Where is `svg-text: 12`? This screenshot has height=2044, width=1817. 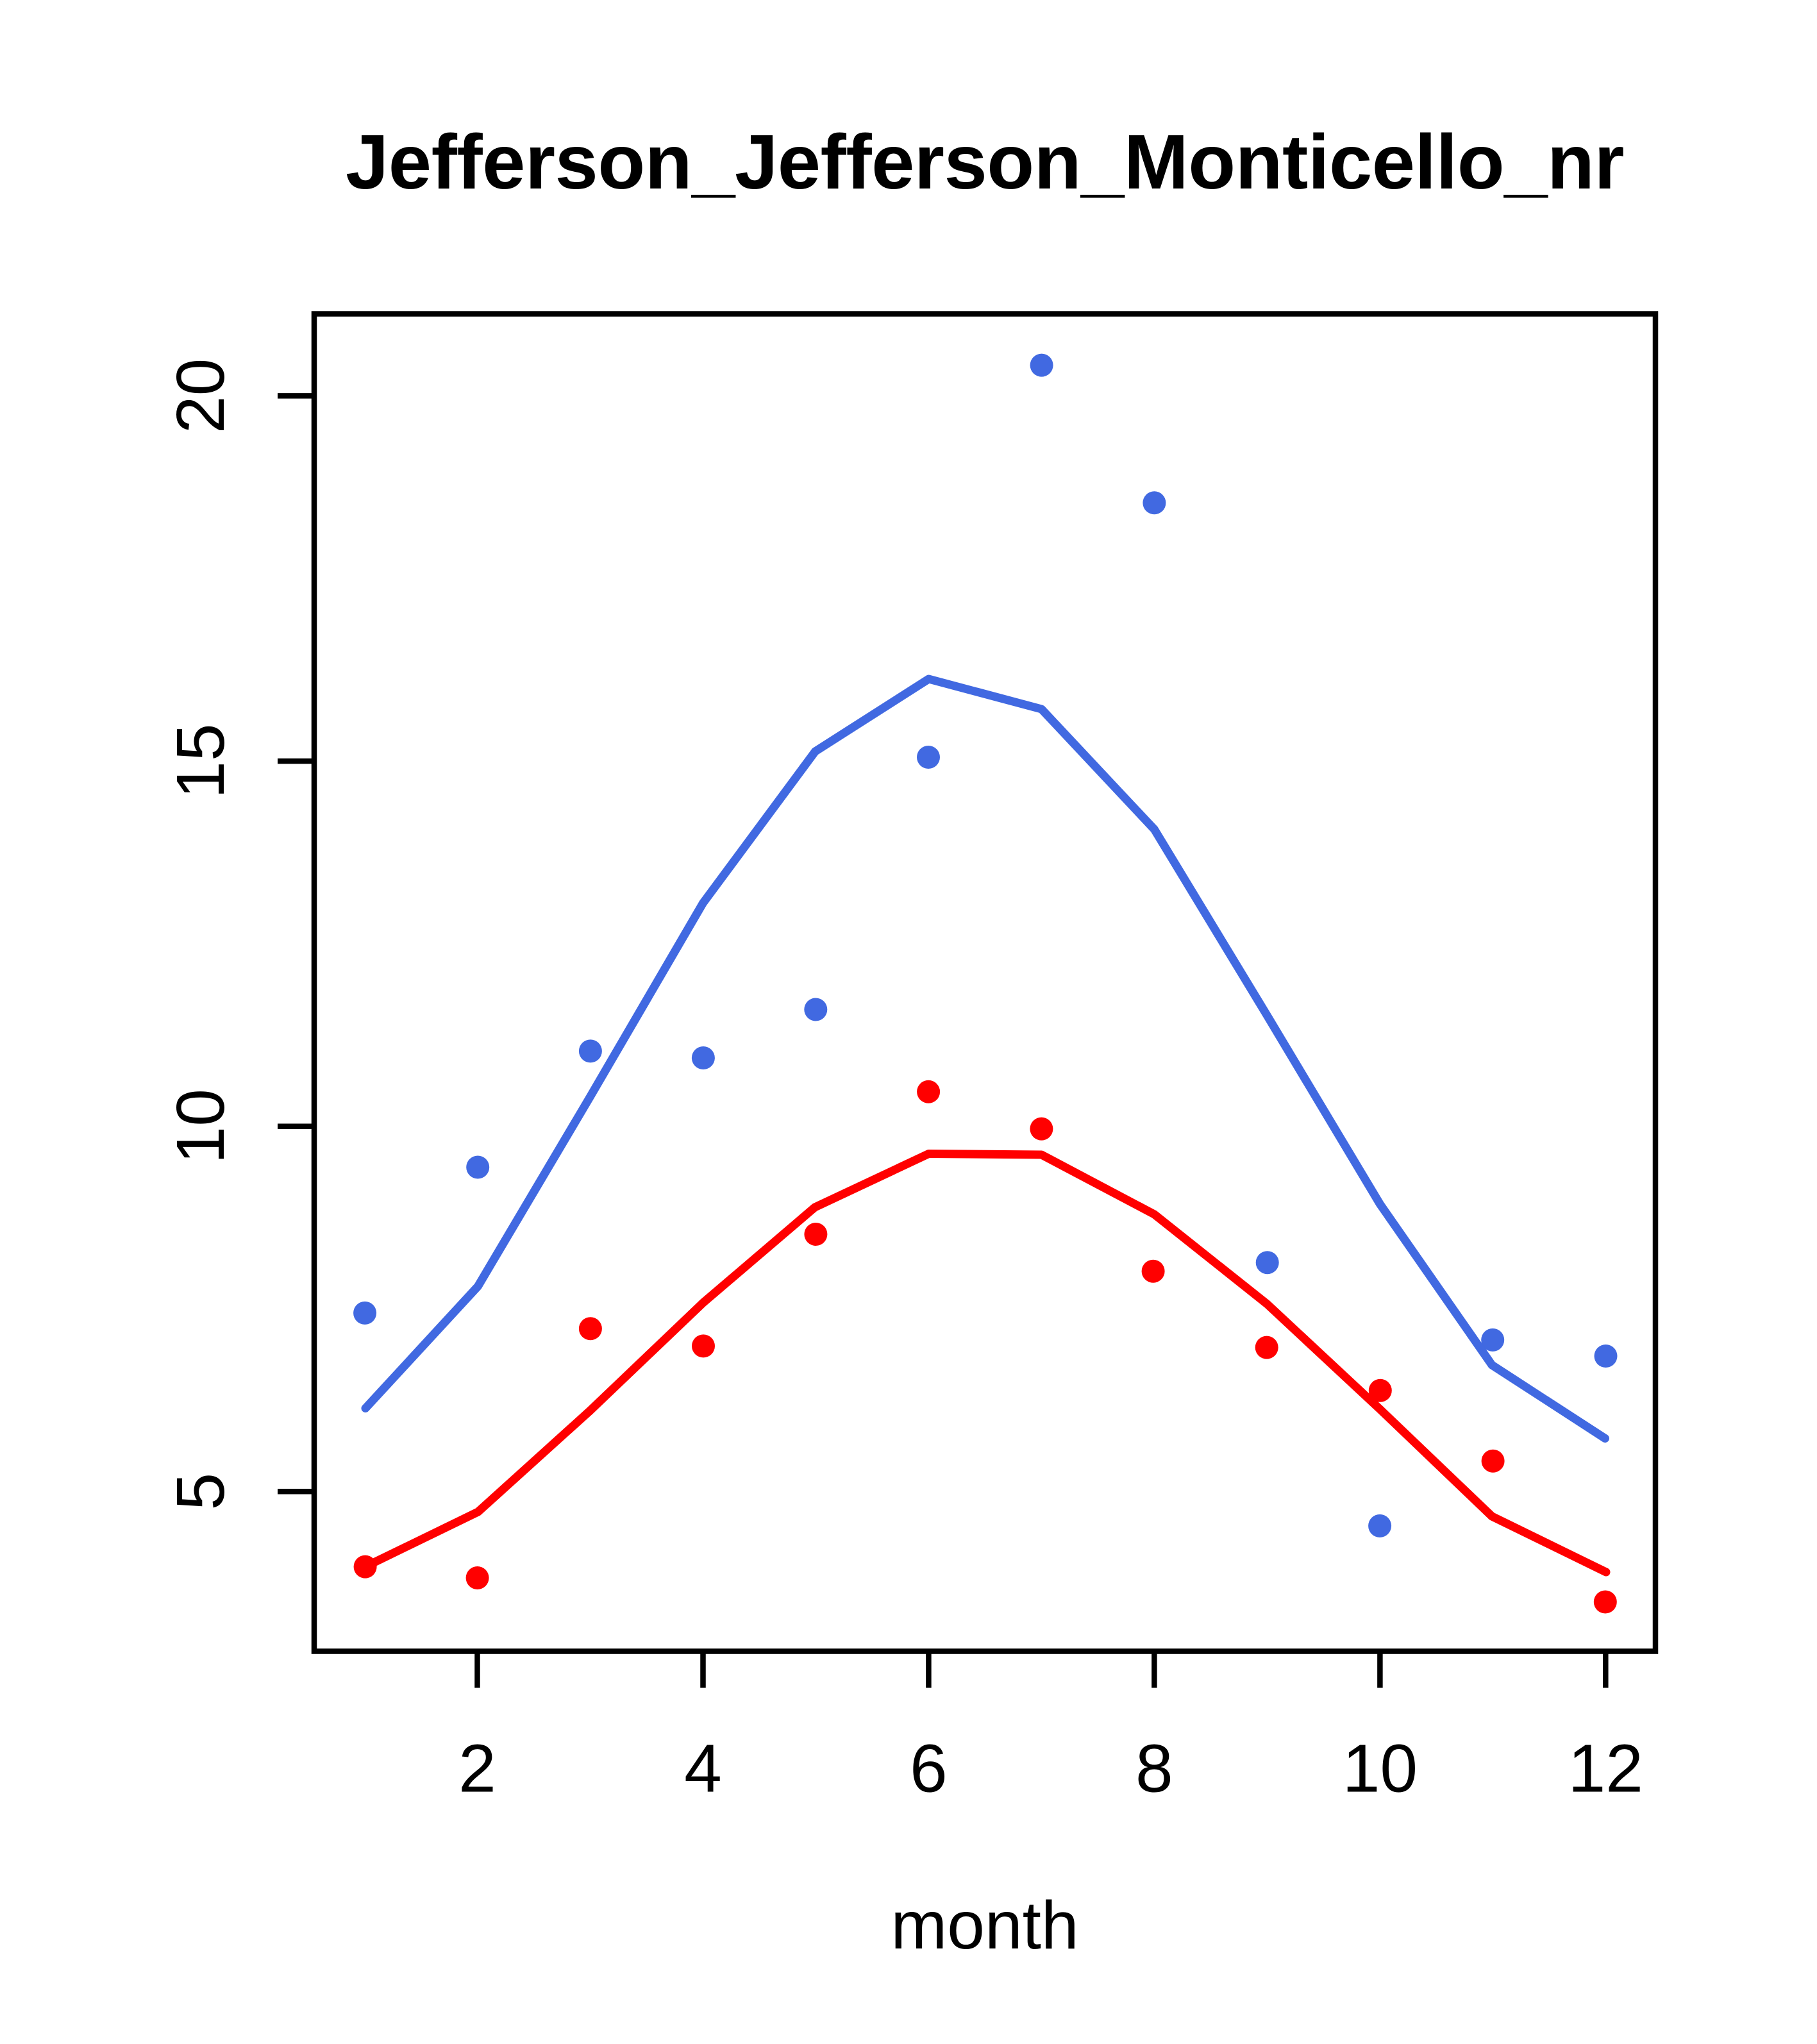
svg-text: 12 is located at coordinates (1605, 1769).